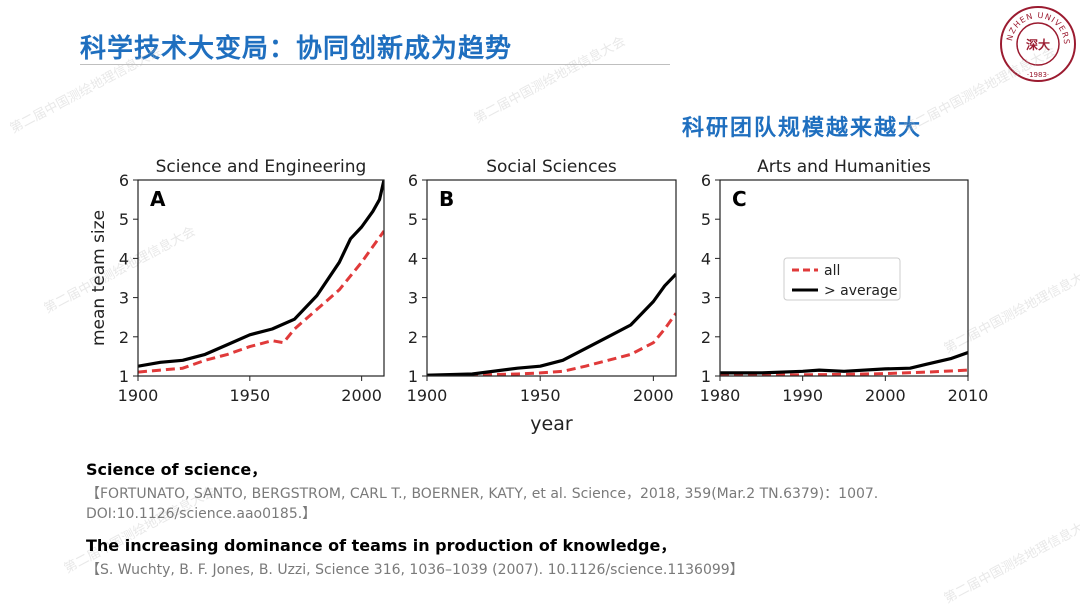  What do you see at coordinates (99, 278) in the screenshot?
I see `y-axis-label: mean team size` at bounding box center [99, 278].